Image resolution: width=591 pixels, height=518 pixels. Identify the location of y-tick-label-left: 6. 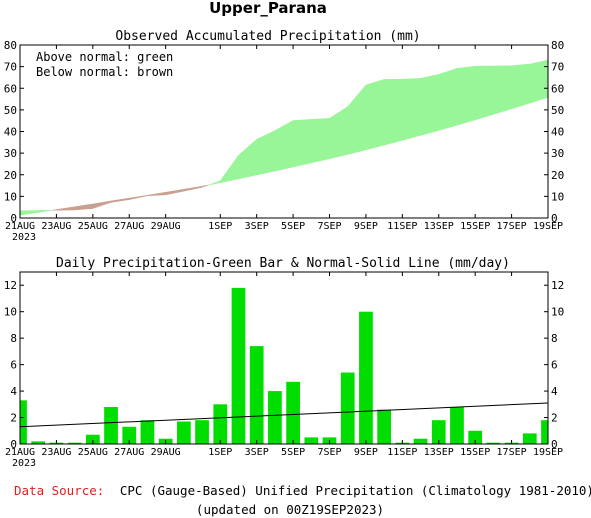
(13, 365).